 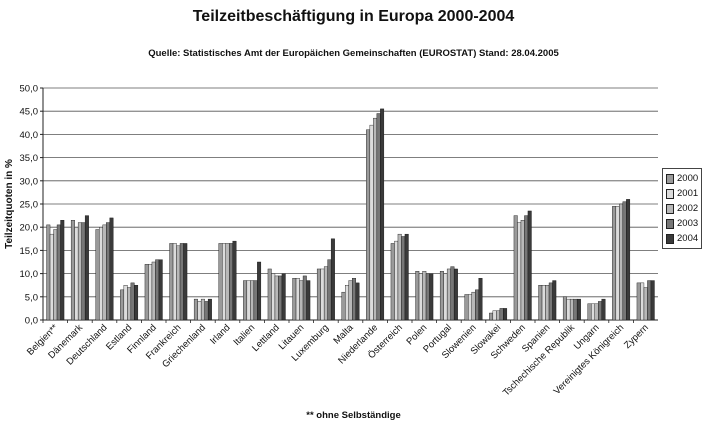 What do you see at coordinates (31, 321) in the screenshot?
I see `y-tick-label: 0,0` at bounding box center [31, 321].